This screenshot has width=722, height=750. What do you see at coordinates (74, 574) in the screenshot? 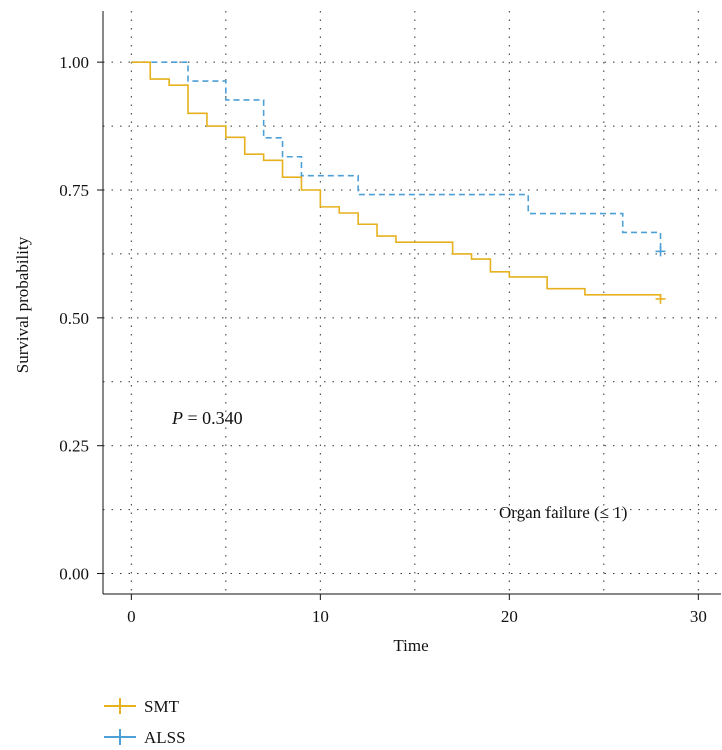
I see `y-tick-label: 0.00` at bounding box center [74, 574].